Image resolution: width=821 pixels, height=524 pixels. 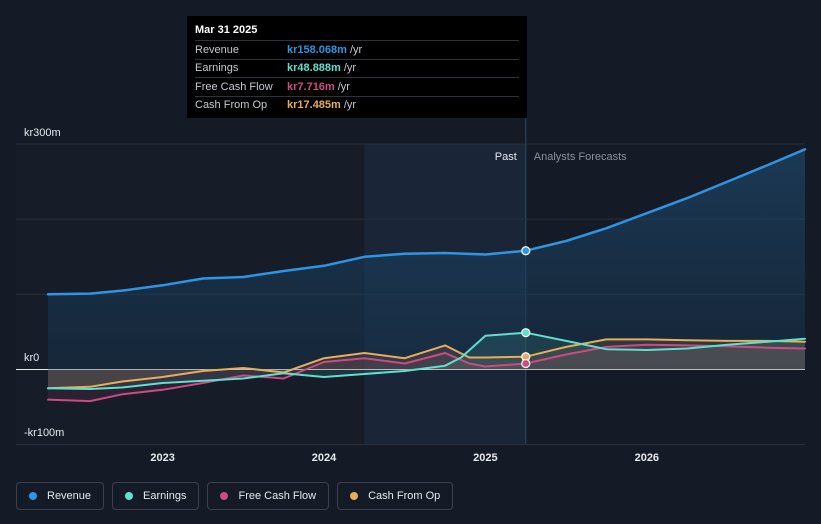 What do you see at coordinates (506, 157) in the screenshot?
I see `past-label: Past` at bounding box center [506, 157].